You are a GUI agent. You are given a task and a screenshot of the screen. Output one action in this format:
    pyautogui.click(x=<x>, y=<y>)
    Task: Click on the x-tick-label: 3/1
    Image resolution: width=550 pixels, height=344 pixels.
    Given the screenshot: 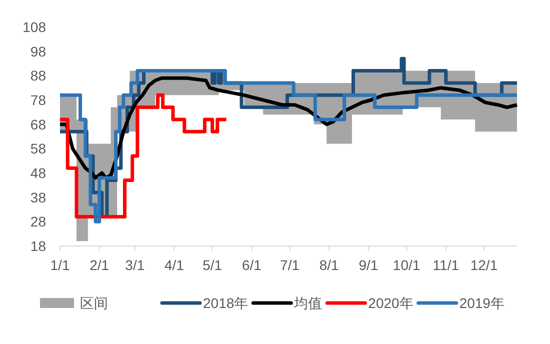 What is the action you would take?
    pyautogui.click(x=135, y=265)
    